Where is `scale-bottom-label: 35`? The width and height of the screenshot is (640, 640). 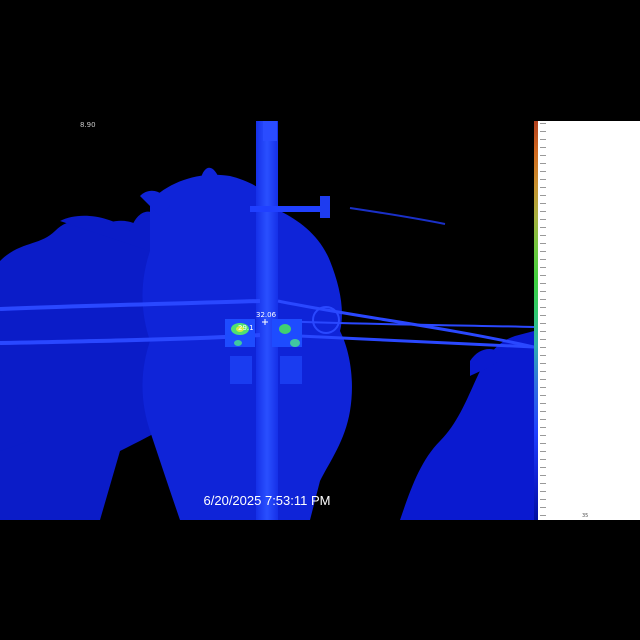
scale-bottom-label: 35 is located at coordinates (585, 516).